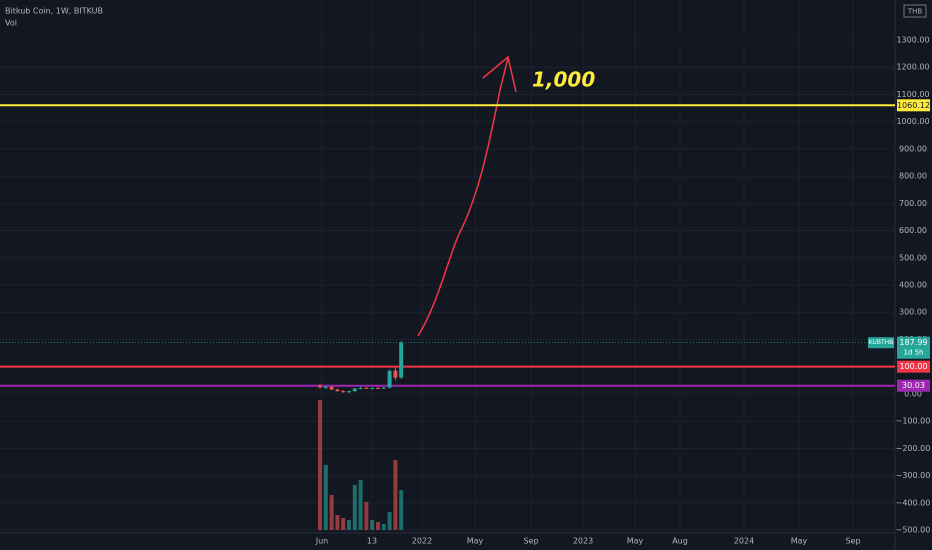 The image size is (932, 550). Describe the element at coordinates (322, 541) in the screenshot. I see `x-tick-label: Jun` at that location.